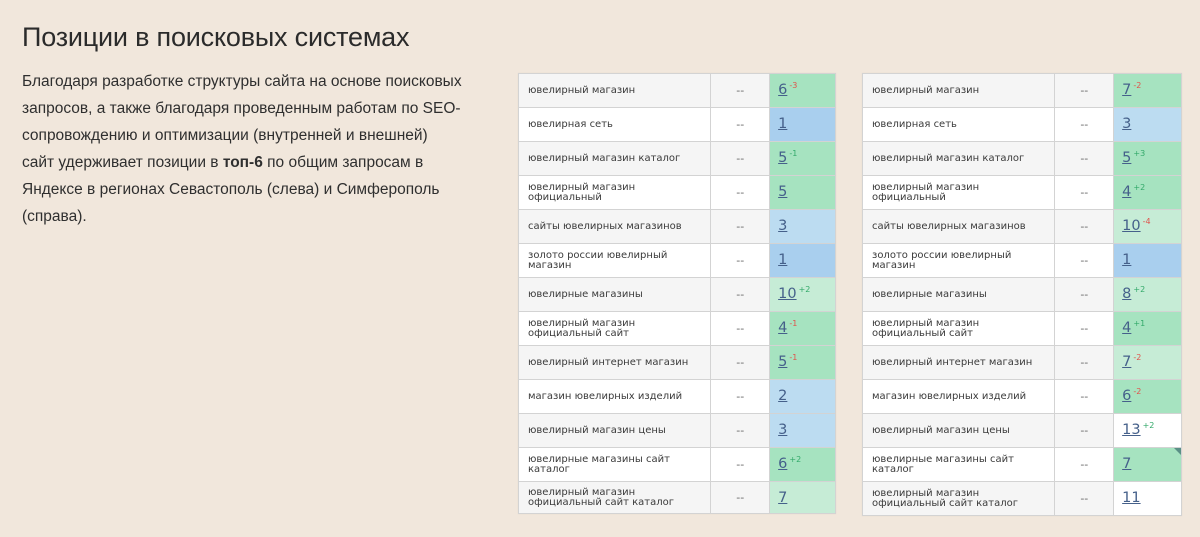 This screenshot has width=1200, height=537. I want to click on position-cell: 8 +2, so click(1147, 294).